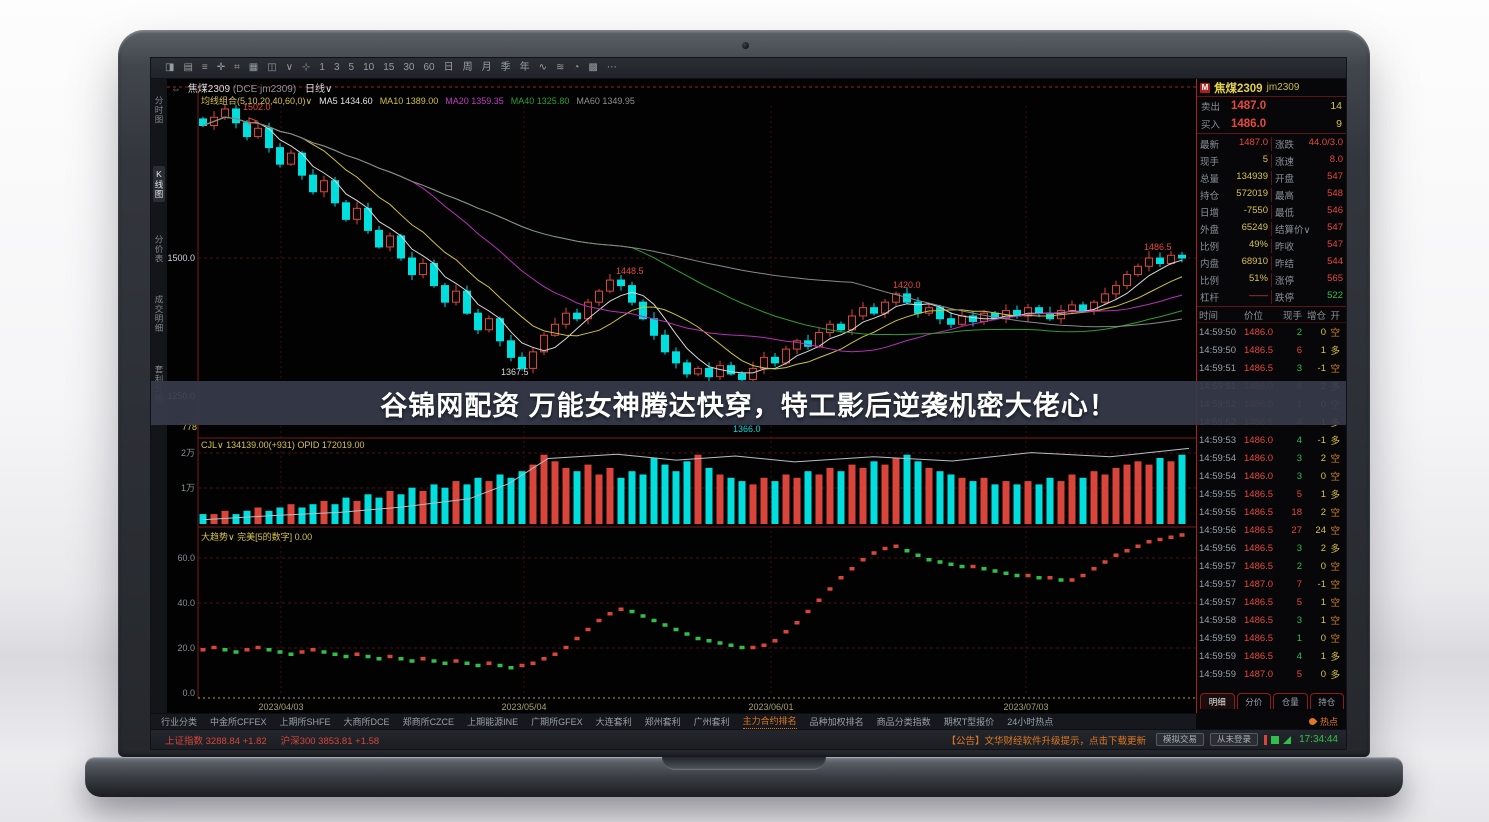  Describe the element at coordinates (283, 445) in the screenshot. I see `volume-legend: CJL∨ 134139.00(+931) OPID 172019.00` at that location.